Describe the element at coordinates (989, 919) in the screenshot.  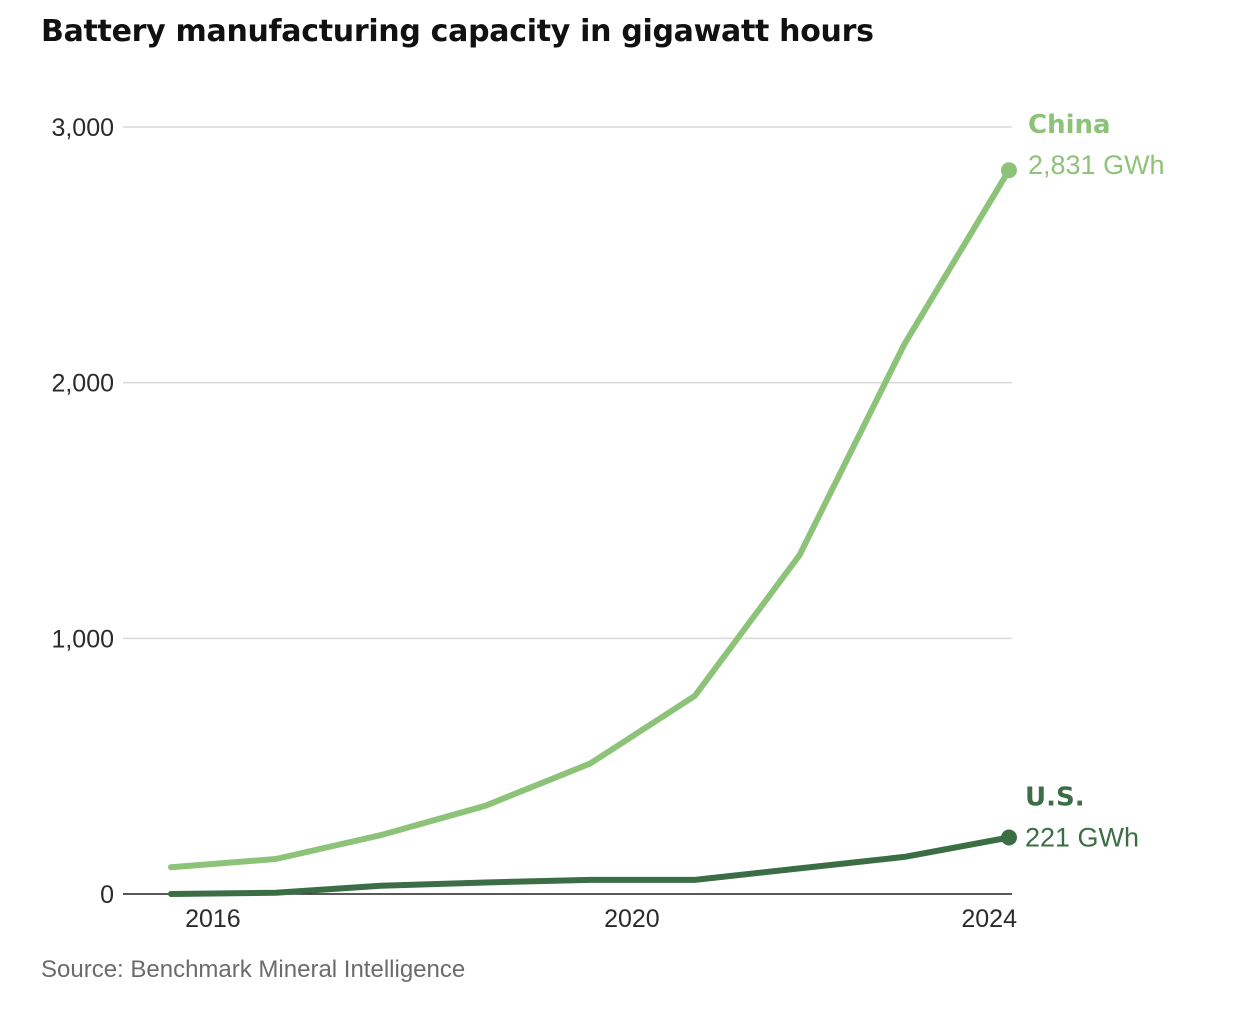
I see `x-tick-label: 2024` at that location.